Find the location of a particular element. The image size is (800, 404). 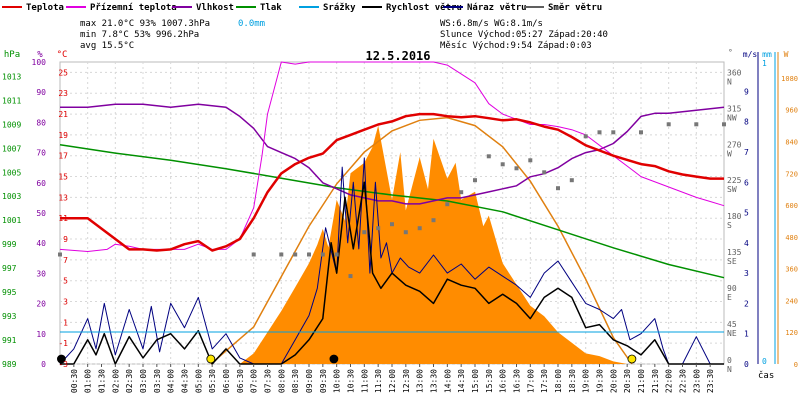

dir-tick-label: E is located at coordinates (729, 297).